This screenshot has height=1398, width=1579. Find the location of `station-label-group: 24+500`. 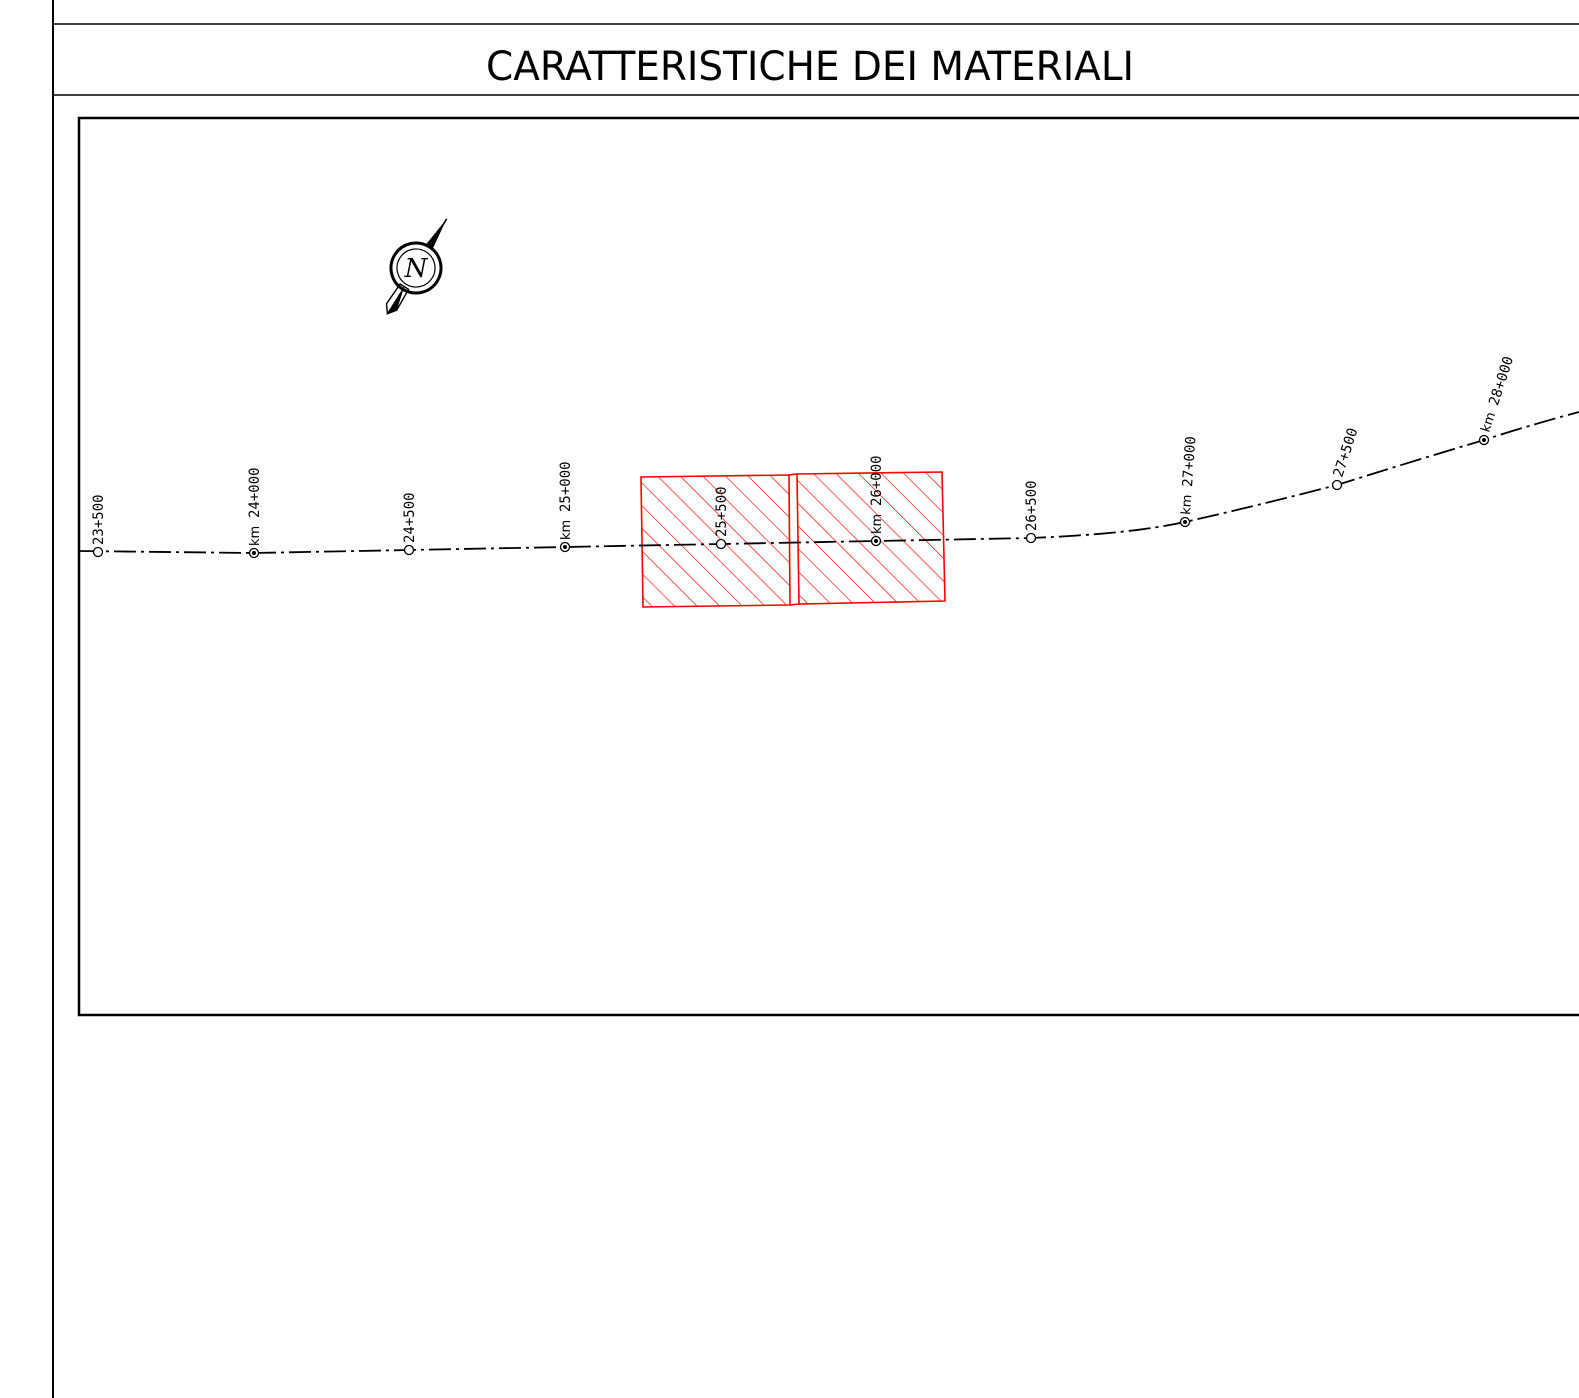

station-label-group: 24+500 is located at coordinates (410, 517).